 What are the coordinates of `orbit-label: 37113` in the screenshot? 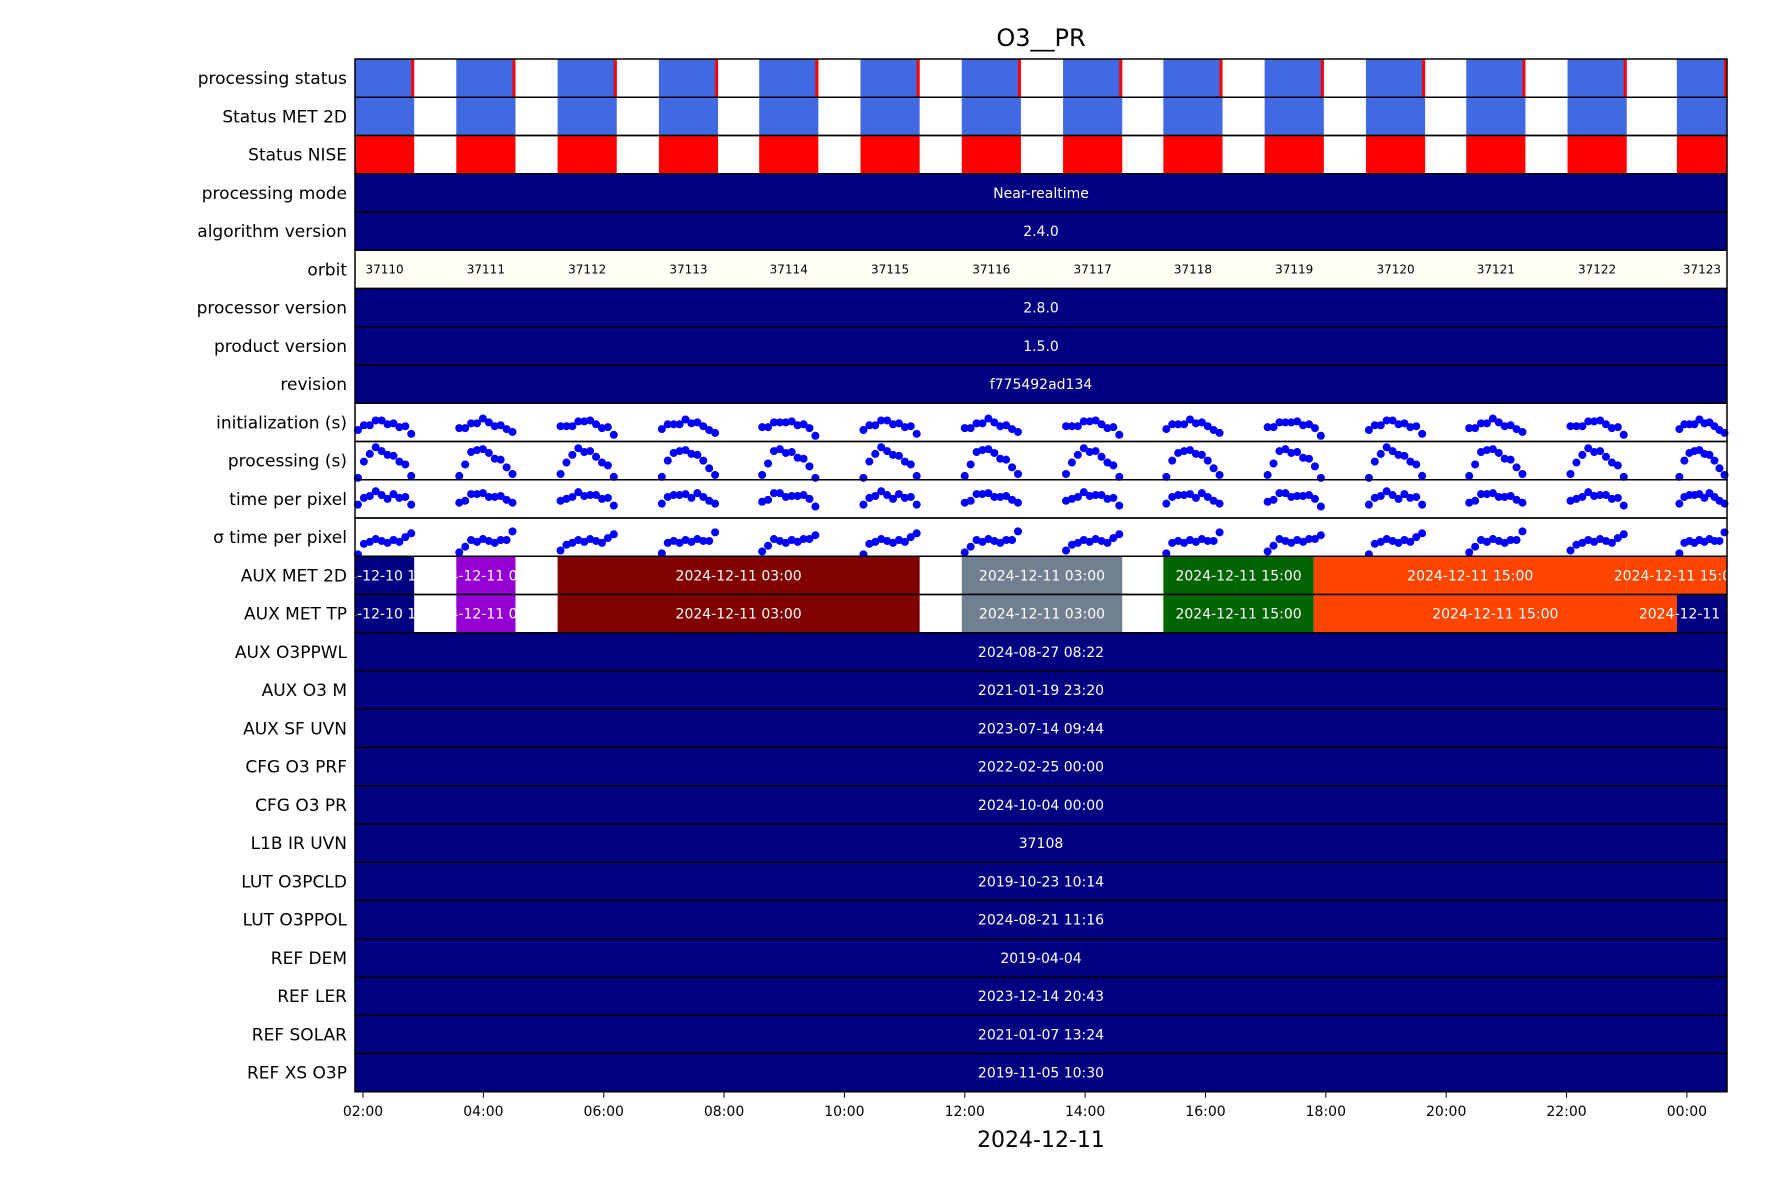 It's located at (688, 269).